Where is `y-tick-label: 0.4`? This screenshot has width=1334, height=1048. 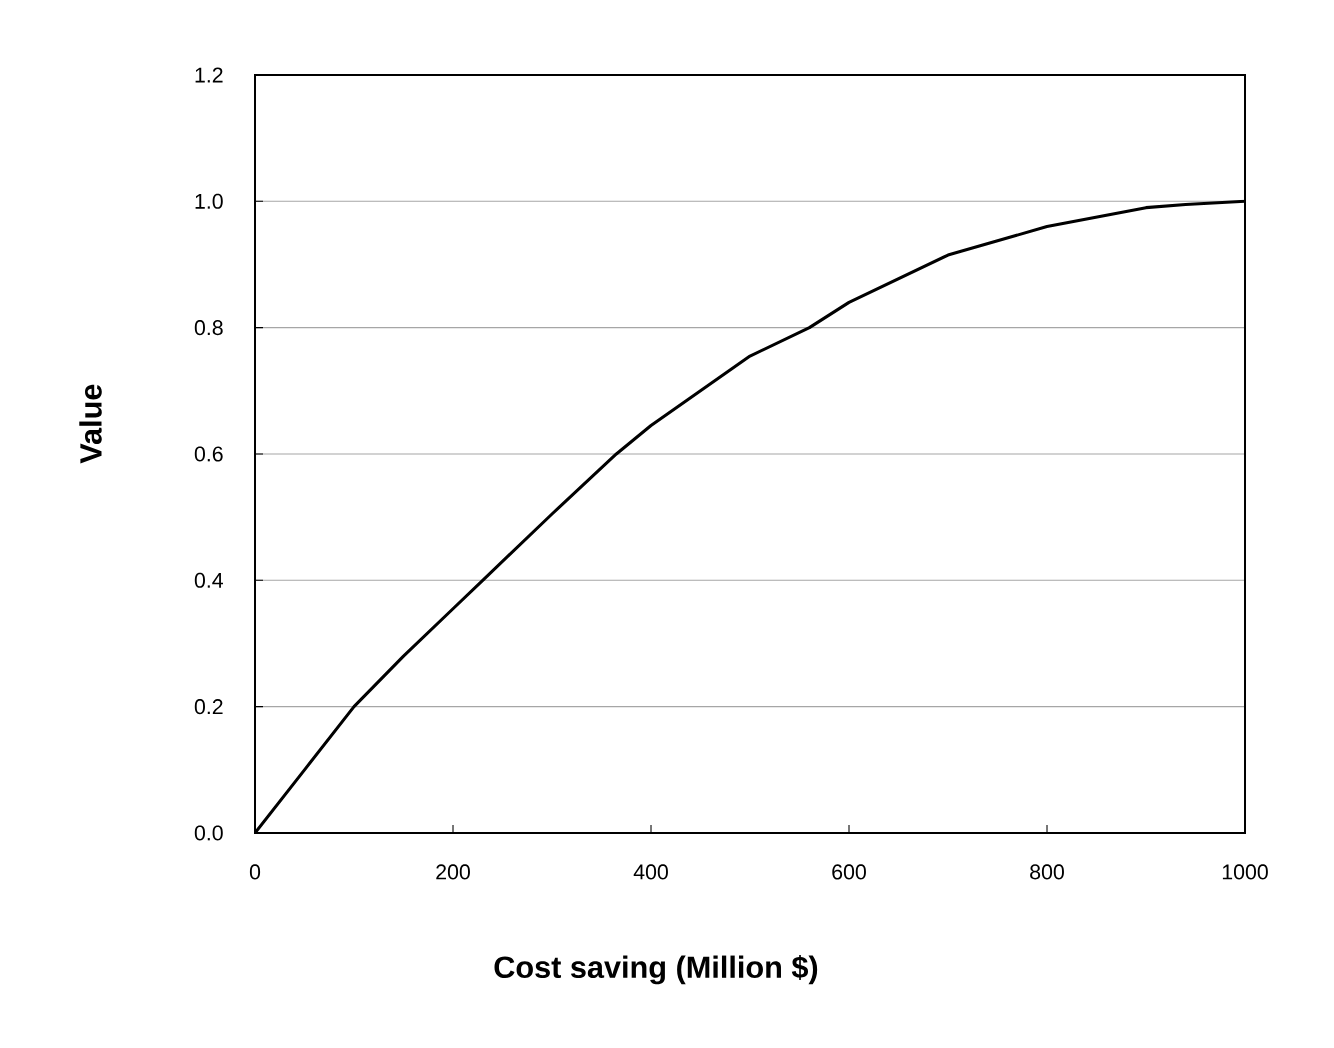
y-tick-label: 0.4 is located at coordinates (208, 580).